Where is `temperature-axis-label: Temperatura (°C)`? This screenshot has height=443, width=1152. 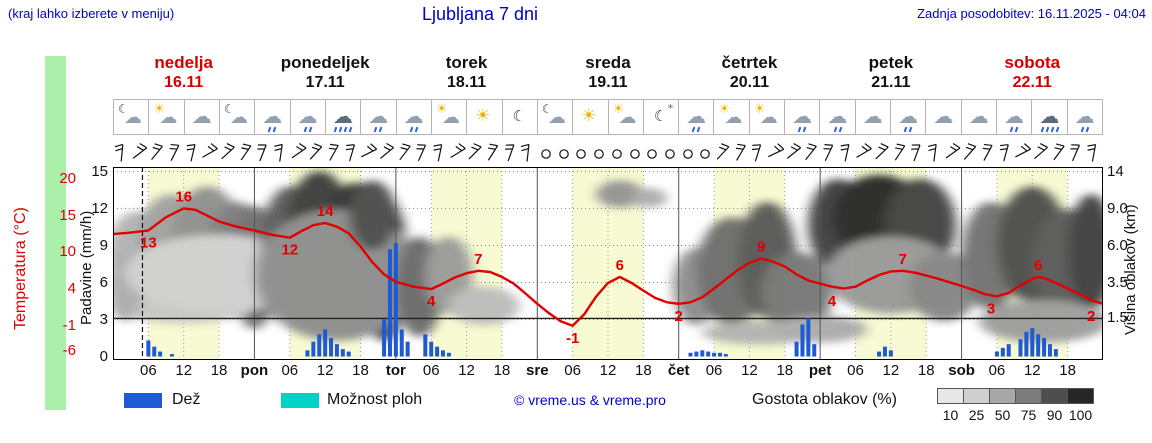
temperature-axis-label: Temperatura (°C) is located at coordinates (20, 268).